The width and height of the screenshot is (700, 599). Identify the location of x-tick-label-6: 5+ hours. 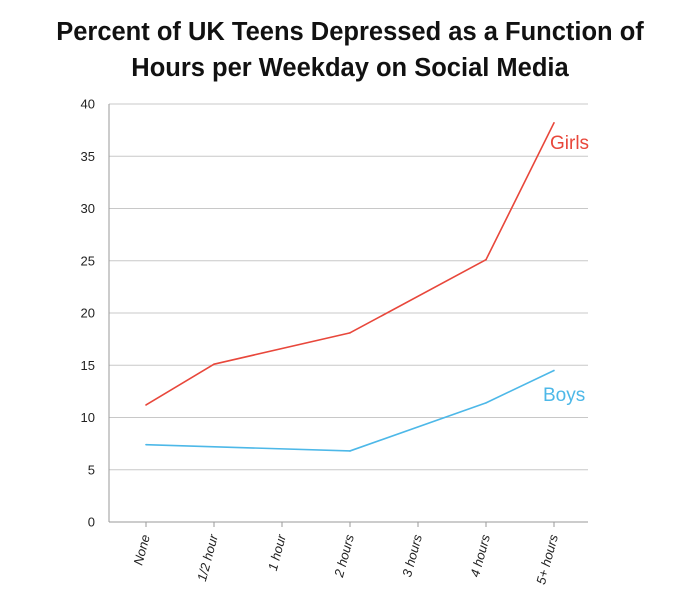
(547, 559).